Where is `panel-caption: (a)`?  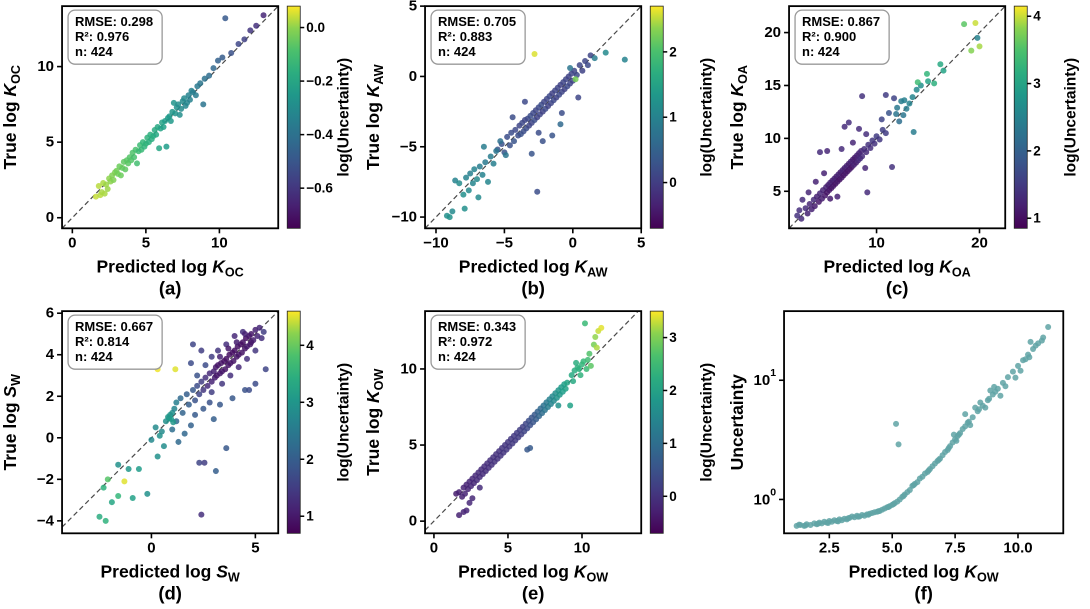
panel-caption: (a) is located at coordinates (170, 287).